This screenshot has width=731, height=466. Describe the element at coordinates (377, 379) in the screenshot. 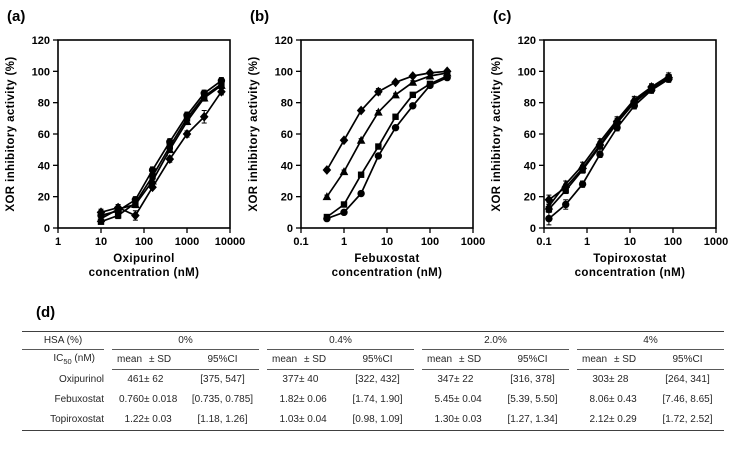

I see `ci-value: [322, 432]` at that location.